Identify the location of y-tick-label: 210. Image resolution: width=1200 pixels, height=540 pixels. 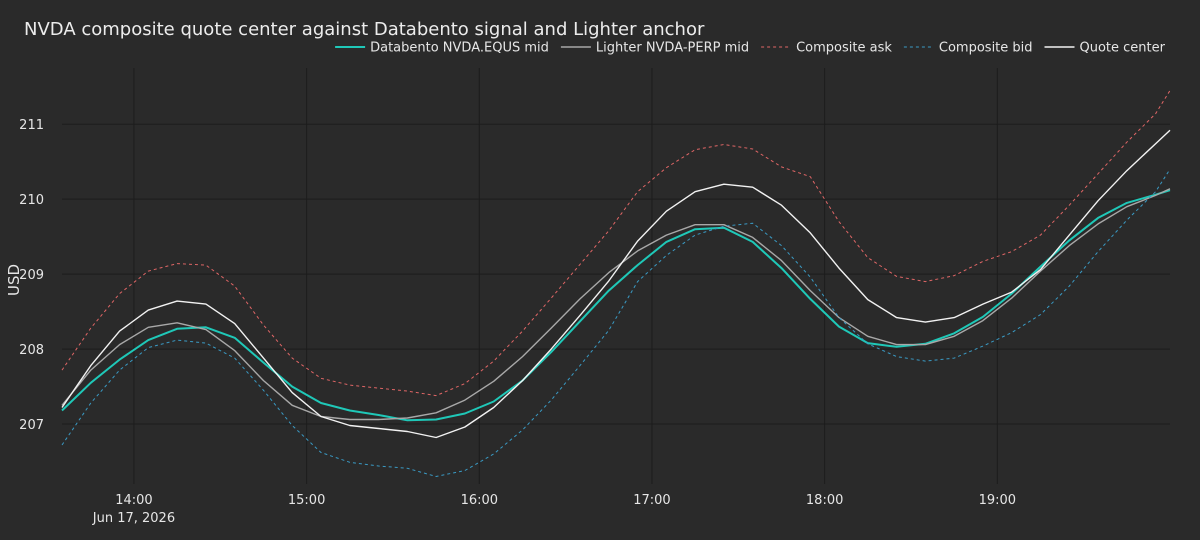
(31, 200).